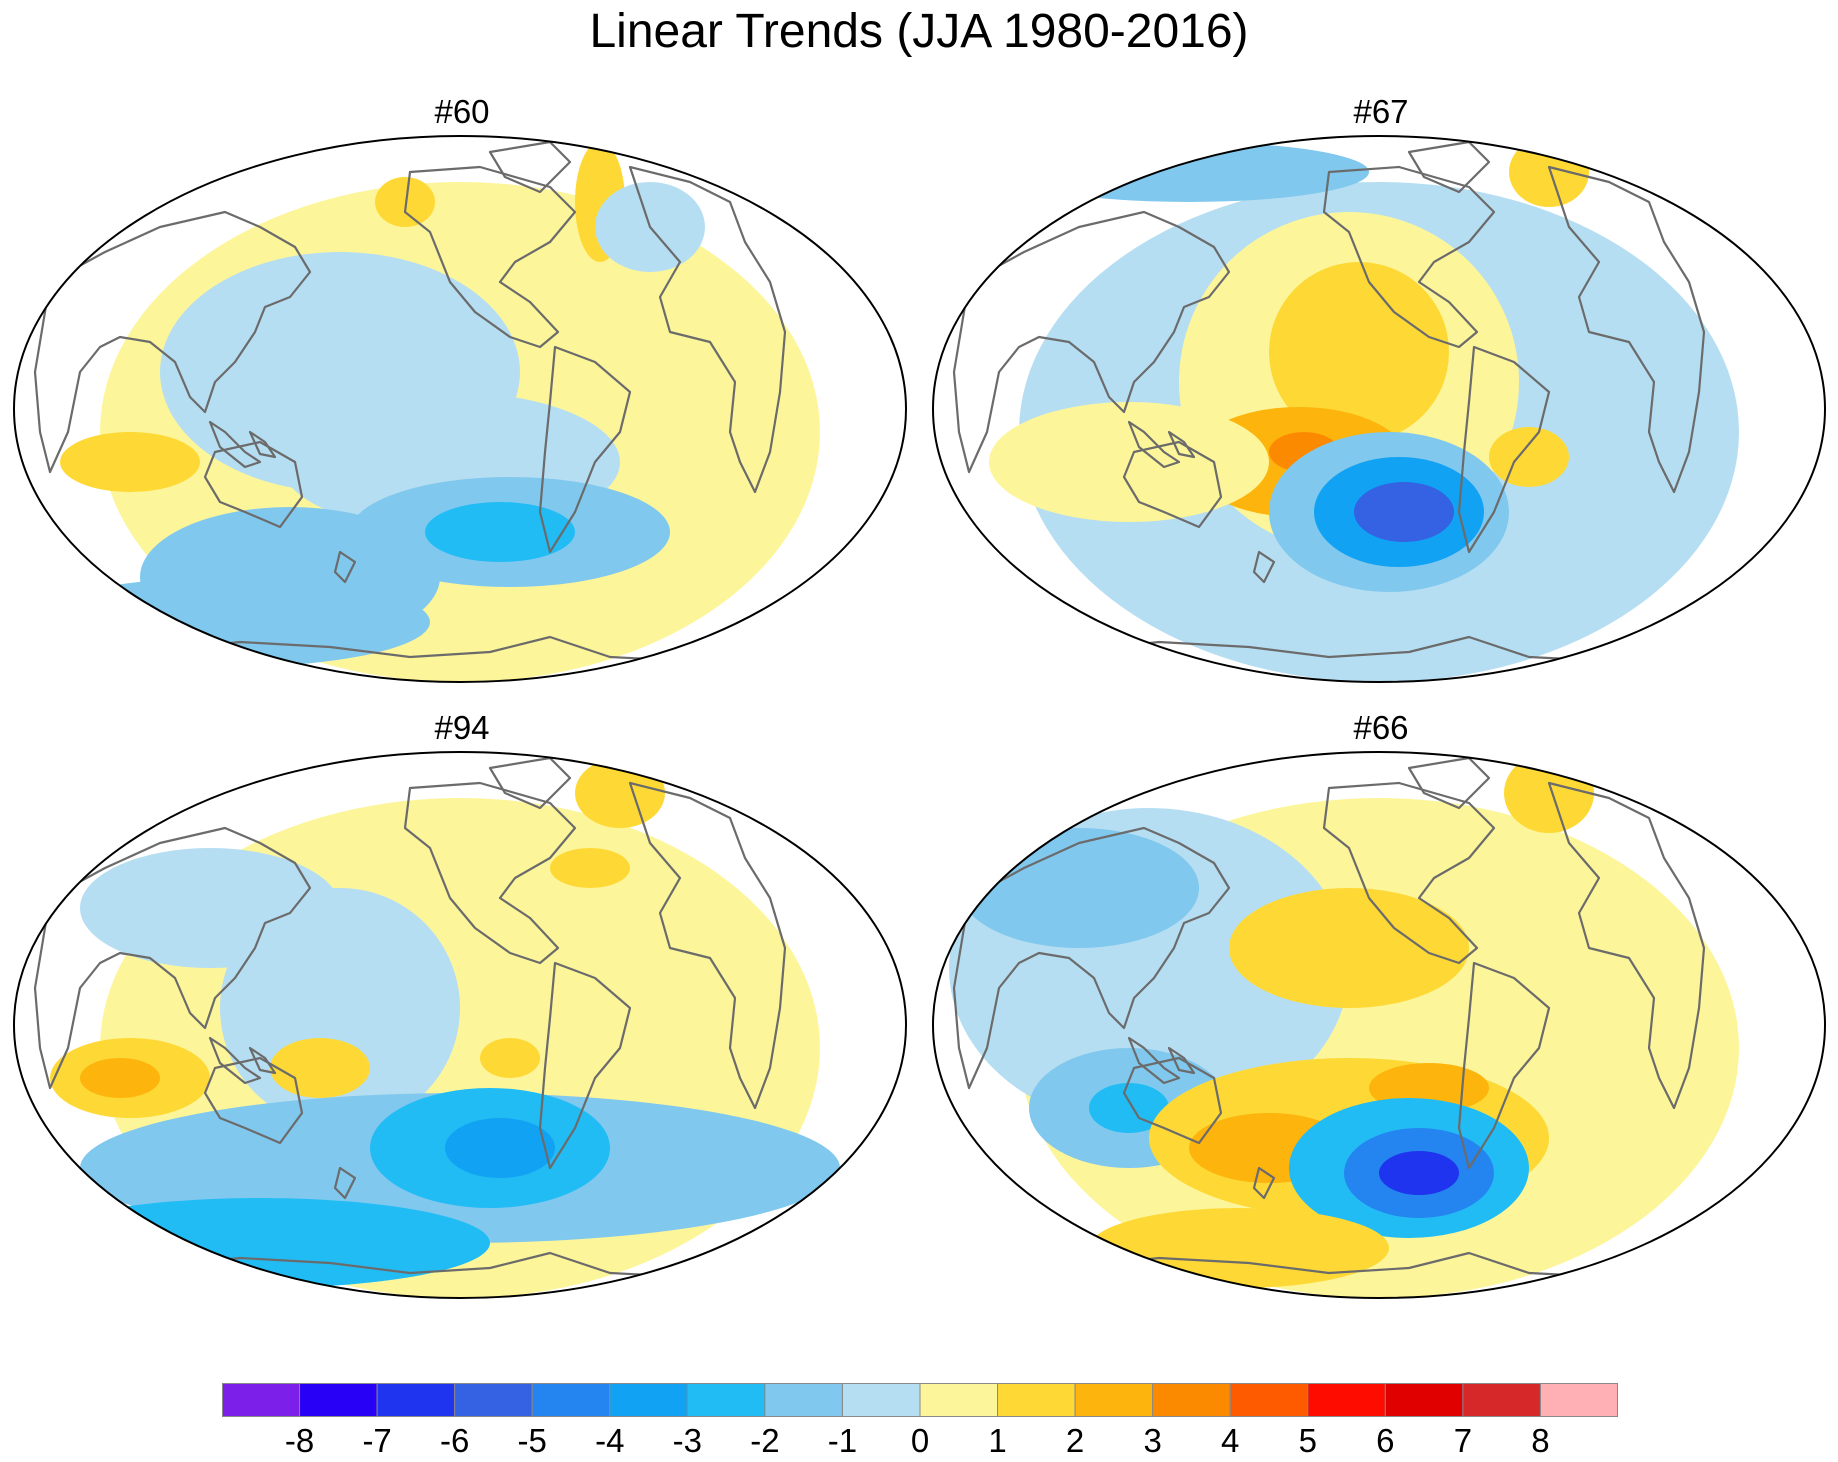 This screenshot has width=1838, height=1462. I want to click on colorbar-tick-label: 3, so click(1152, 1440).